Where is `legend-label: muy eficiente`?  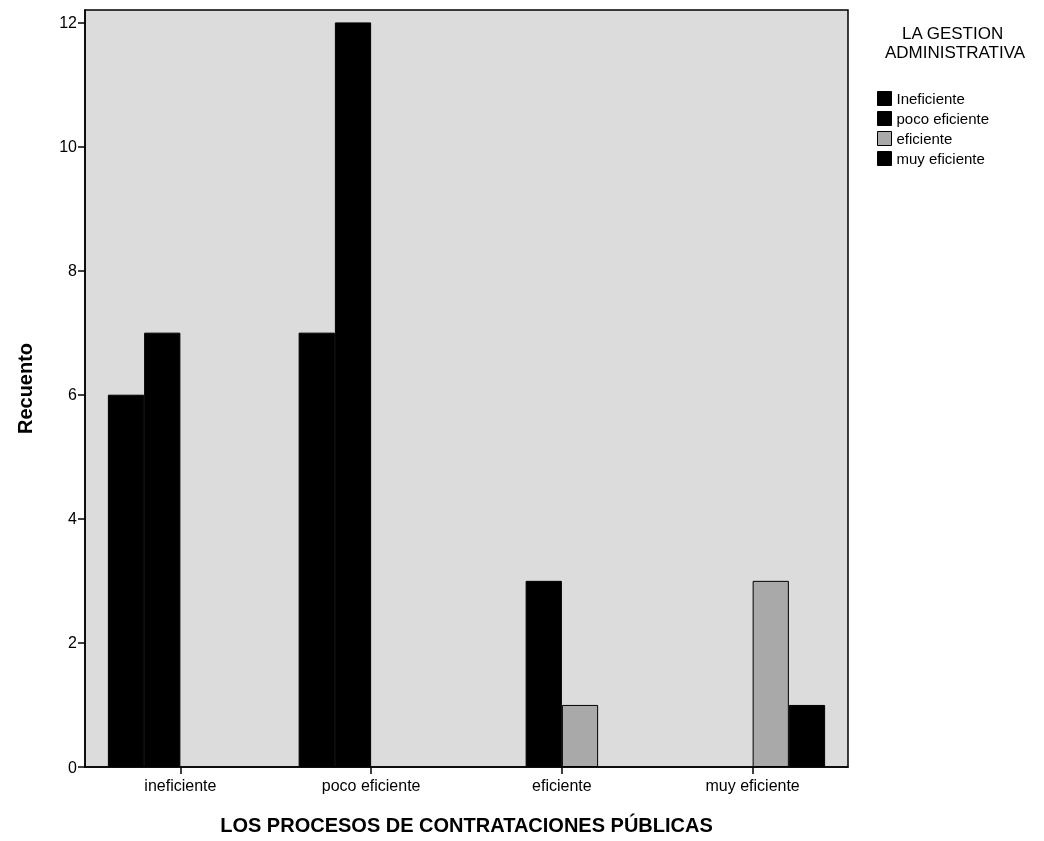 legend-label: muy eficiente is located at coordinates (940, 158).